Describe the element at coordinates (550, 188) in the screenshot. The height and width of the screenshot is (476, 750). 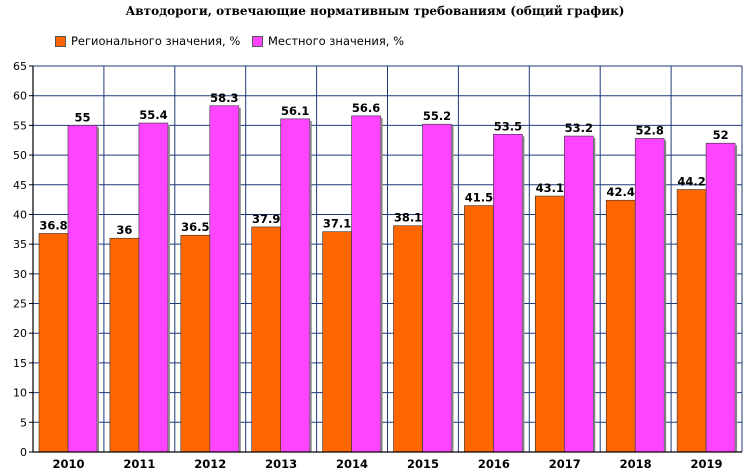
I see `data-label-regional: 43.1` at that location.